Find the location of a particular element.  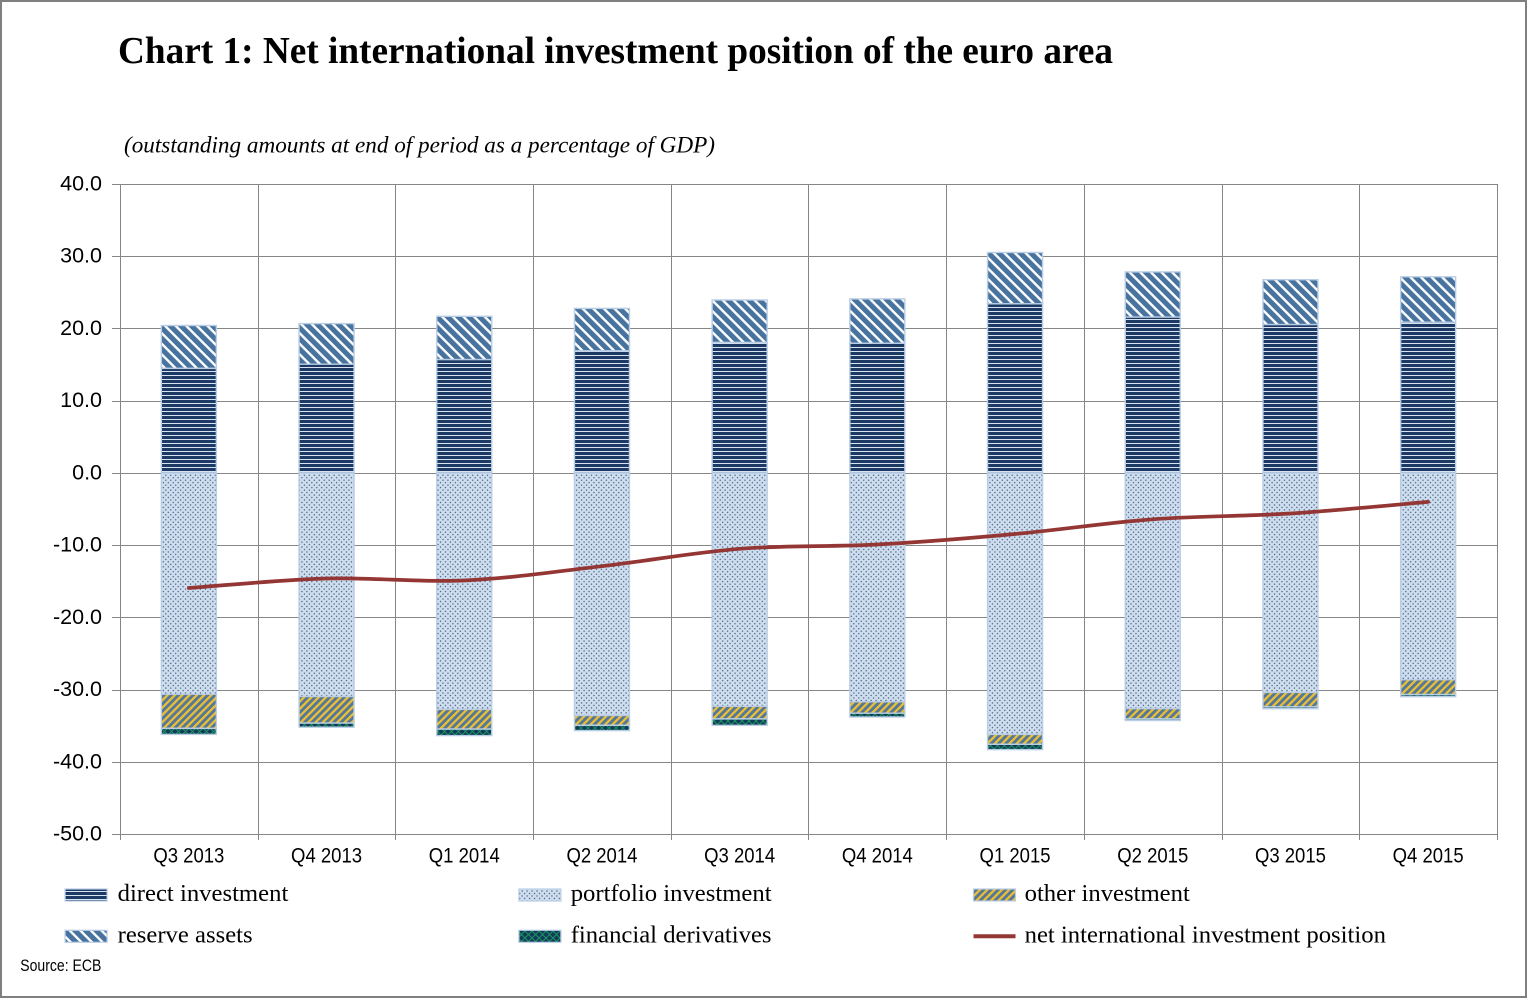

svg-text: Source: ECB is located at coordinates (60, 966).